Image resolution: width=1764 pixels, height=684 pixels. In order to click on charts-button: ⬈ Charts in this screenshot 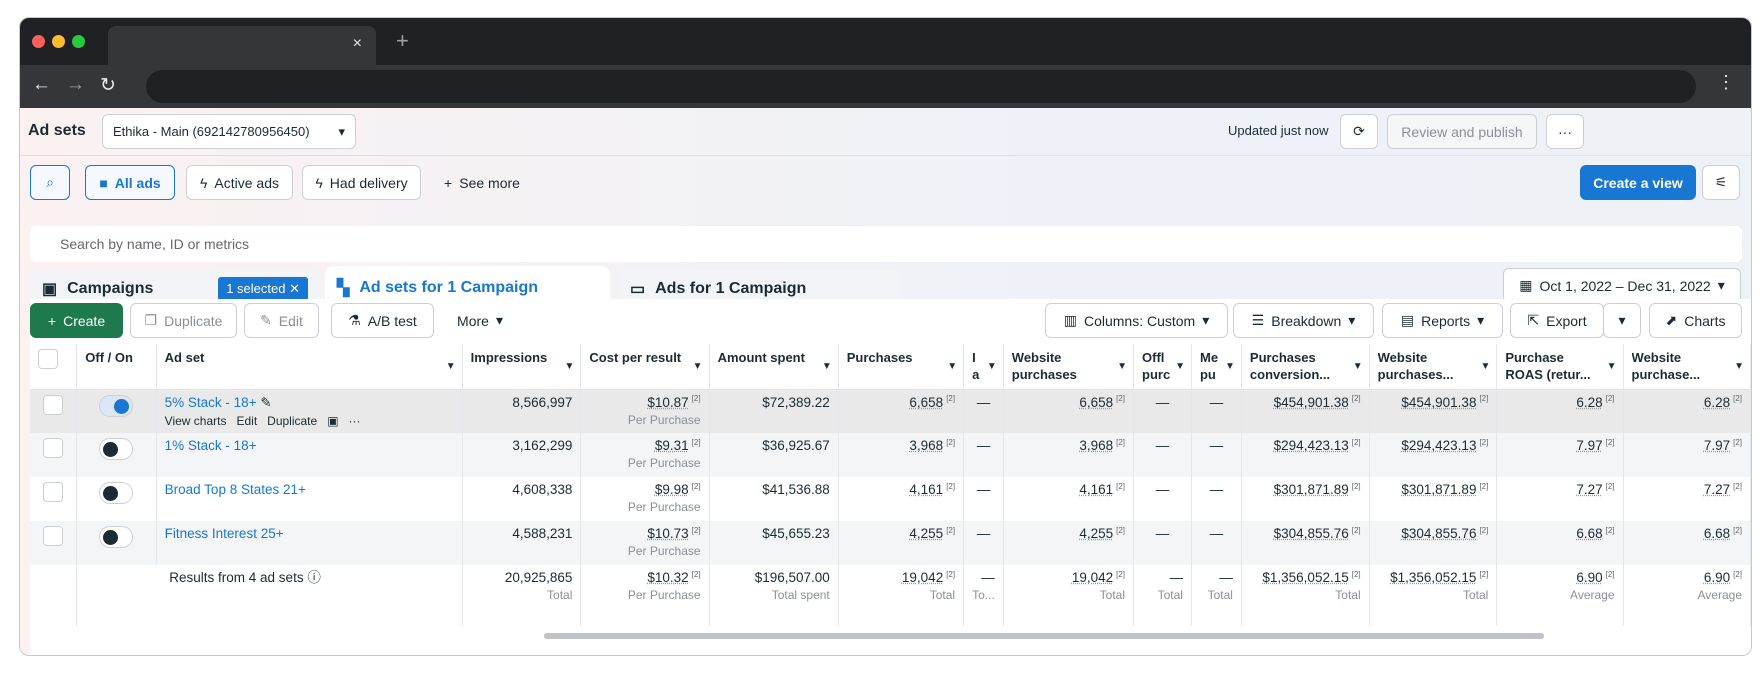, I will do `click(1695, 320)`.